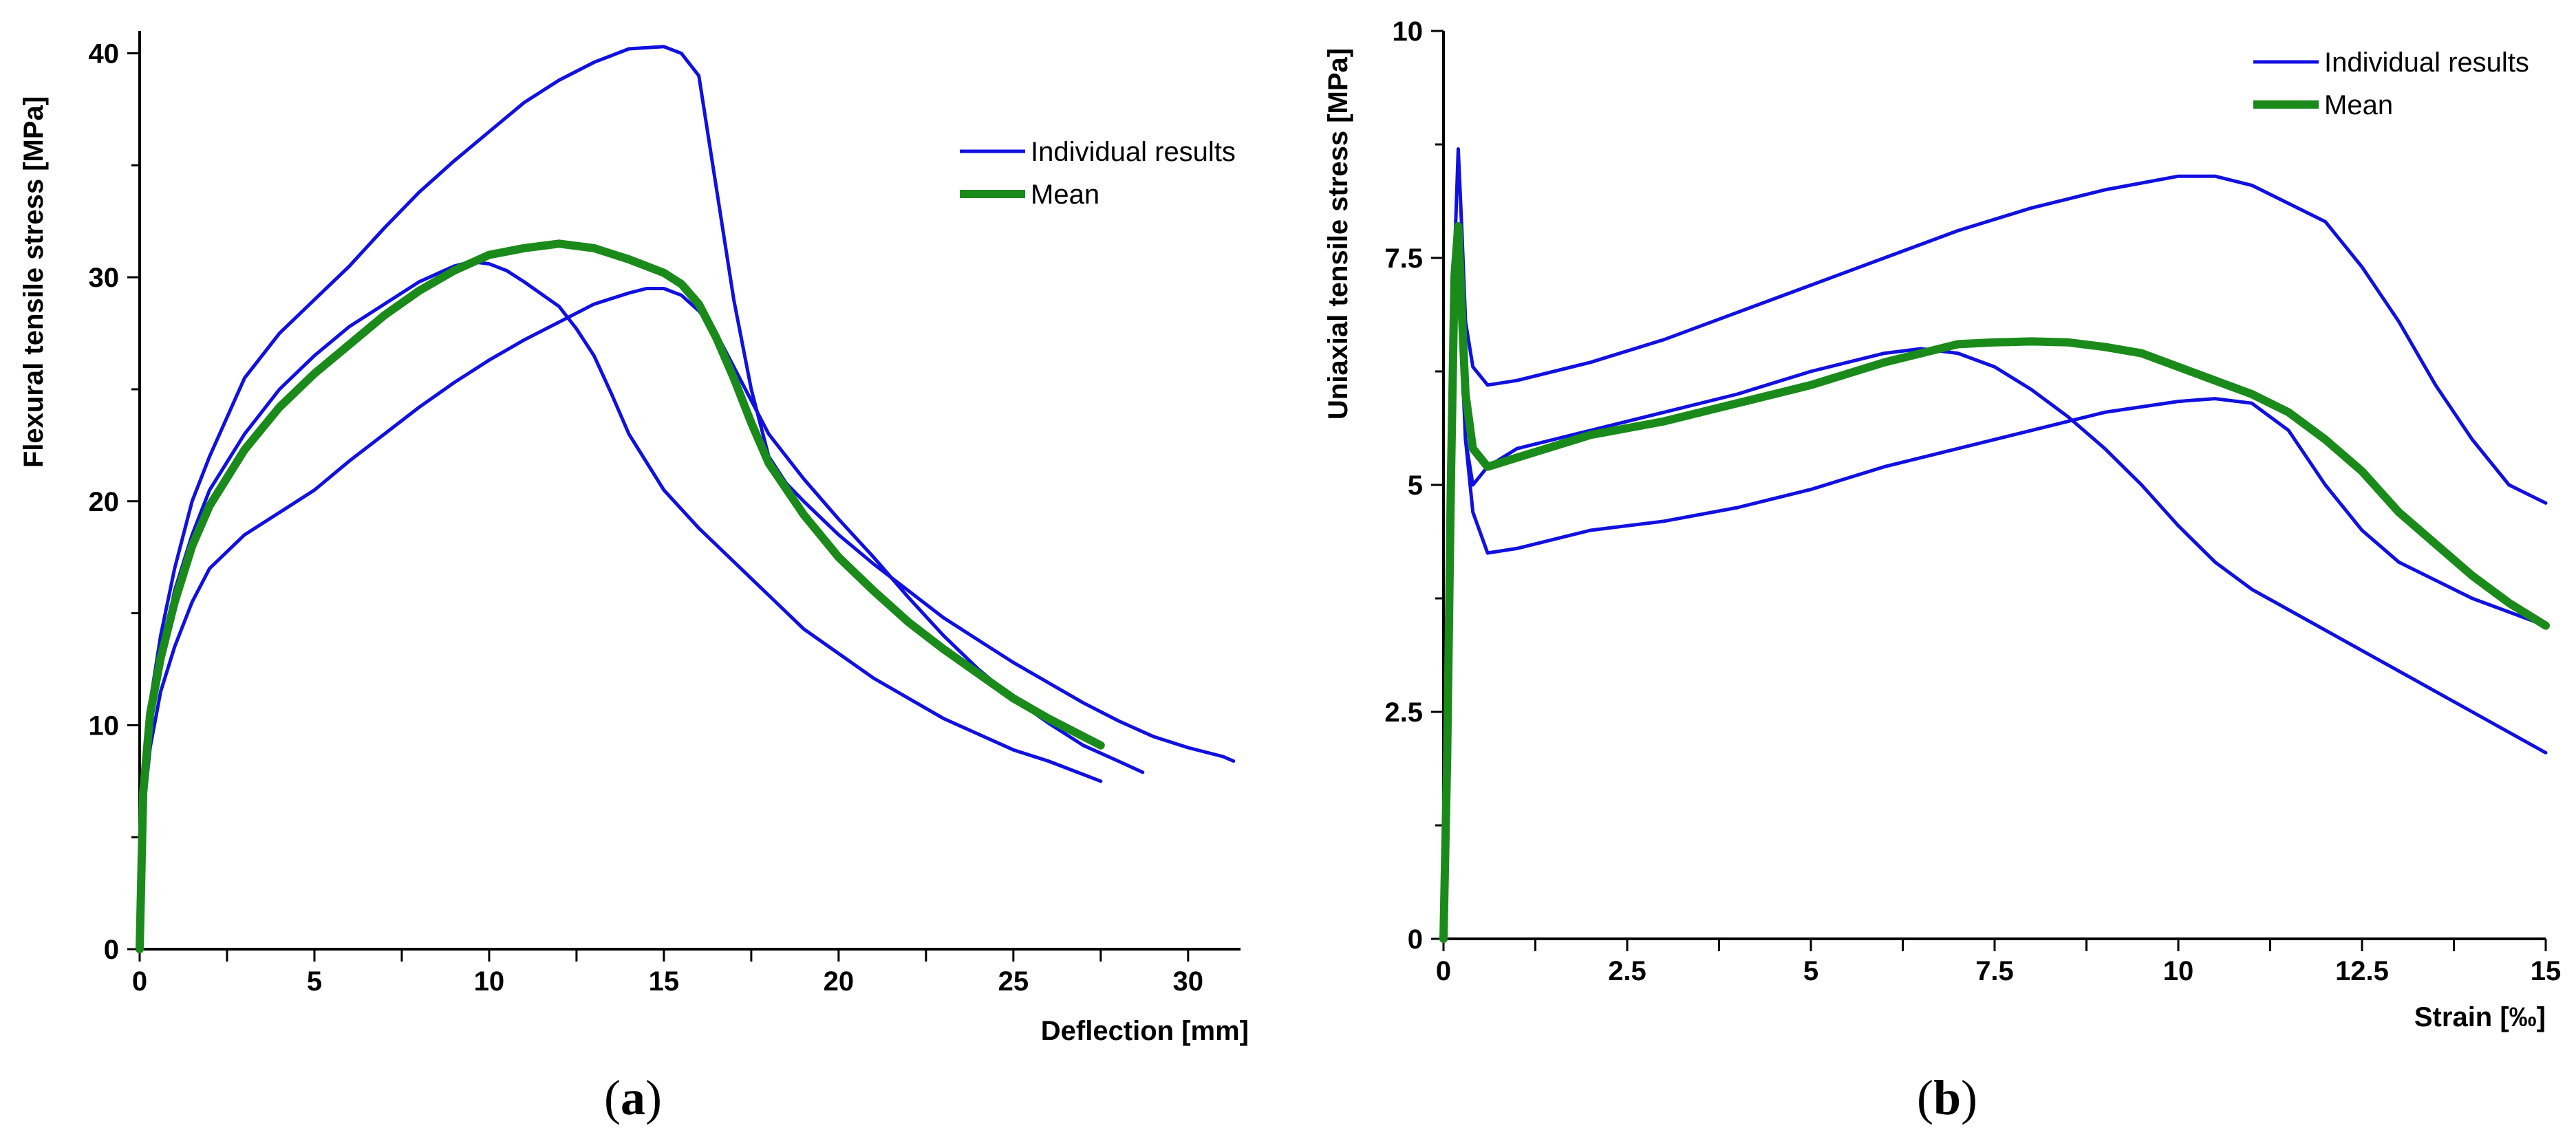 The height and width of the screenshot is (1139, 2576). Describe the element at coordinates (1994, 971) in the screenshot. I see `x-tick-label: 7.5` at that location.